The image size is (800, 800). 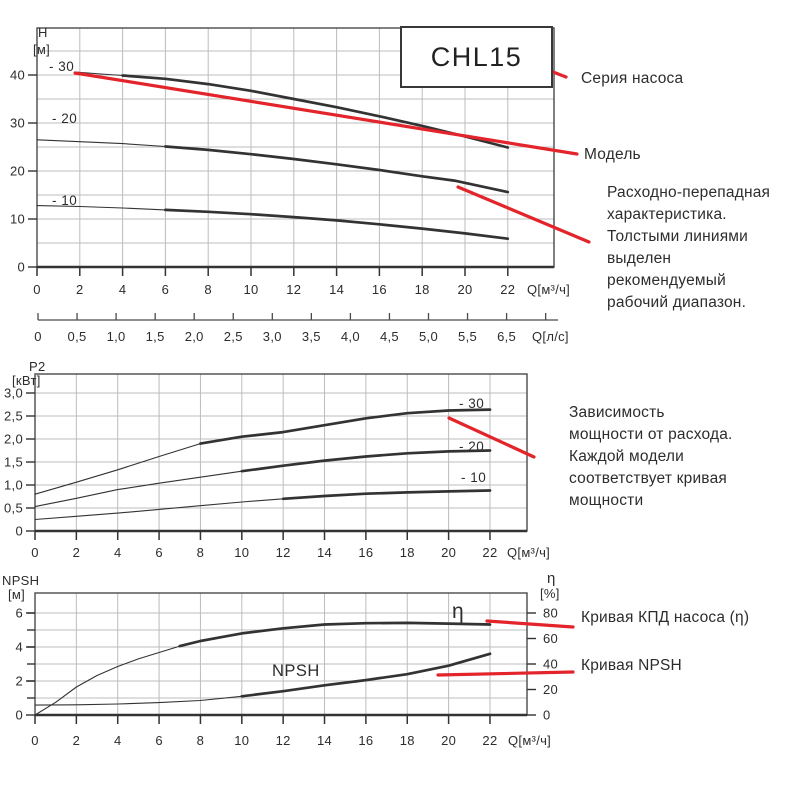 I want to click on secondary-tick-label: 2,0, so click(x=194, y=336).